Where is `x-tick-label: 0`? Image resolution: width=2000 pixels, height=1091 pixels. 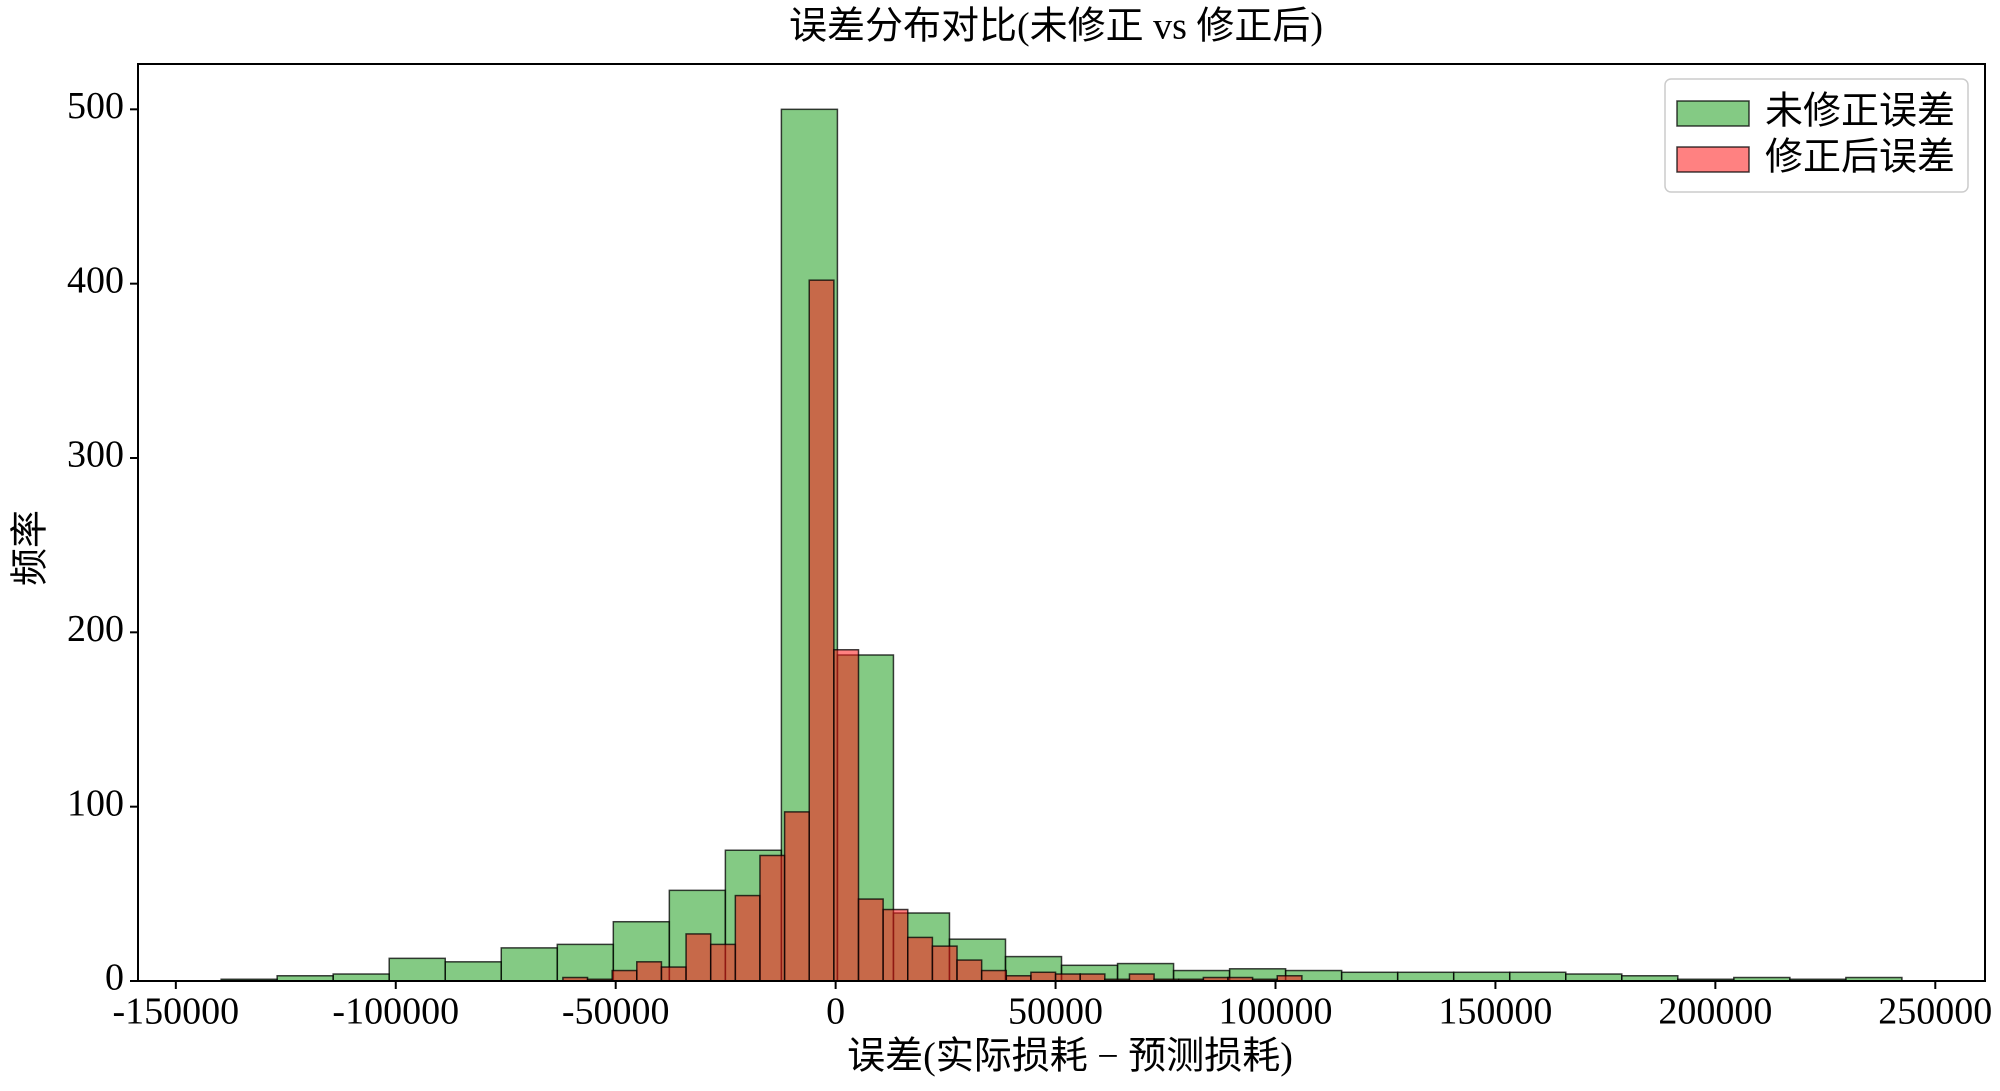 x-tick-label: 0 is located at coordinates (835, 1012).